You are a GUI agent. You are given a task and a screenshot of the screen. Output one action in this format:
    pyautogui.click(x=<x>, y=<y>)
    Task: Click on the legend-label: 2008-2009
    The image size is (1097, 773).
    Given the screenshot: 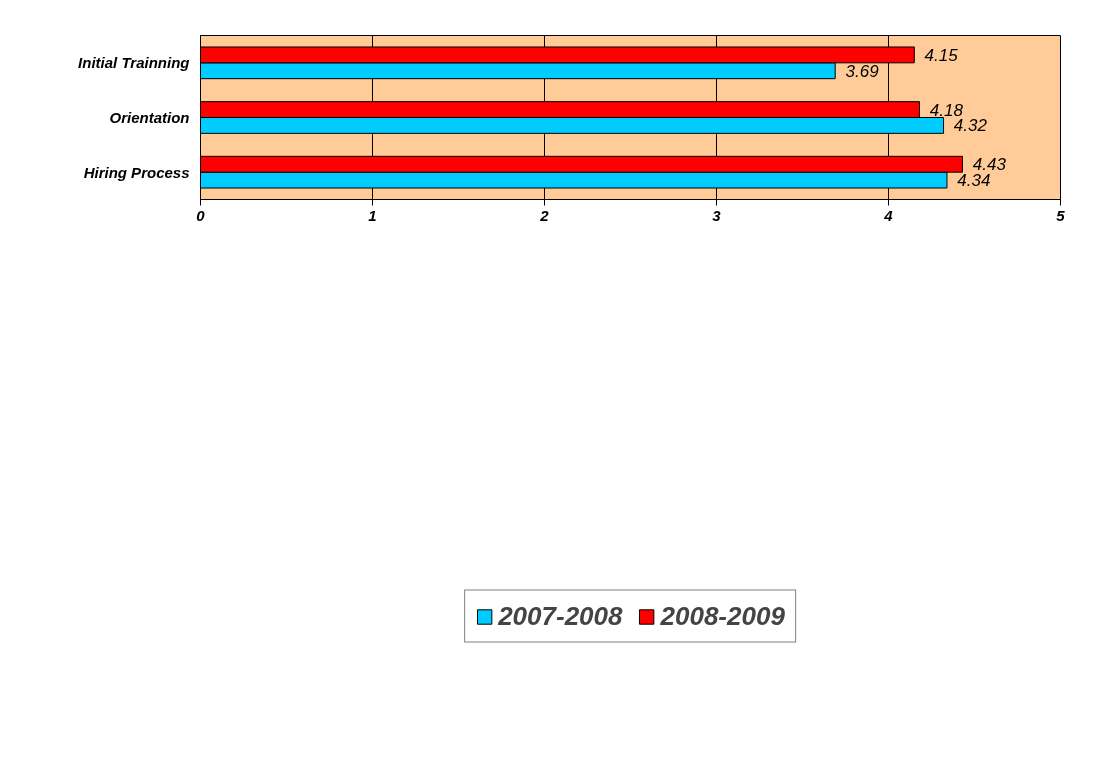 What is the action you would take?
    pyautogui.click(x=722, y=616)
    